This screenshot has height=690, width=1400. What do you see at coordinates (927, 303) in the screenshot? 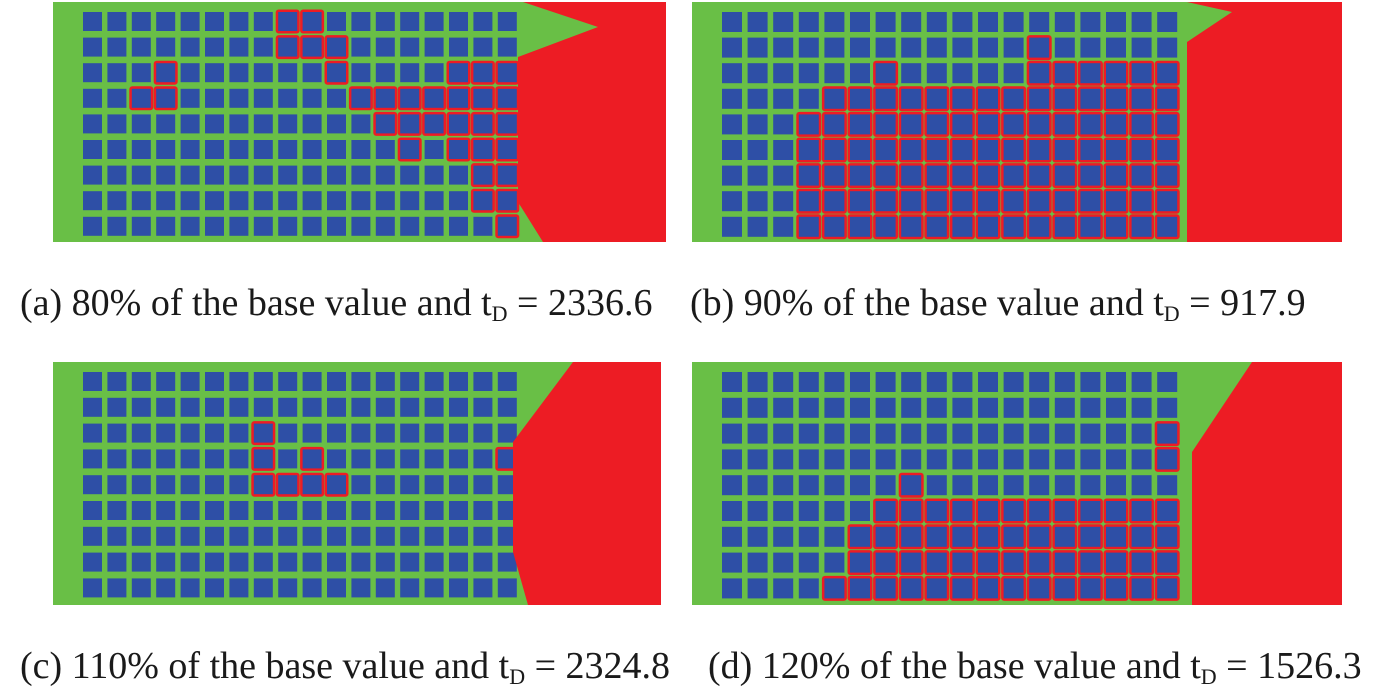
I see `caption-b-text: (b) 90% of the base value and t` at bounding box center [927, 303].